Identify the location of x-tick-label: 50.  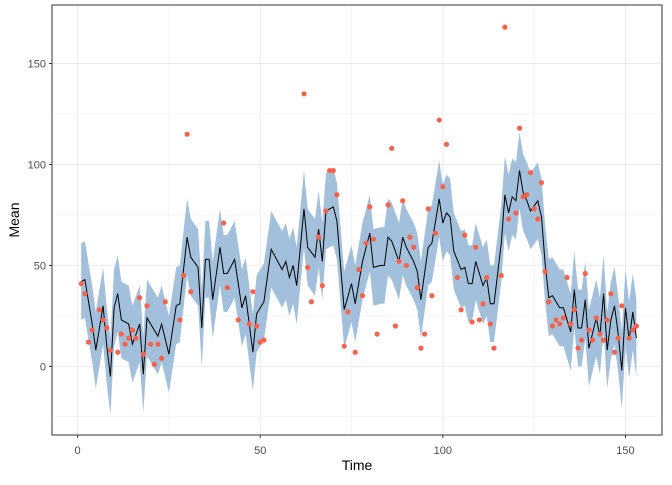
(260, 451).